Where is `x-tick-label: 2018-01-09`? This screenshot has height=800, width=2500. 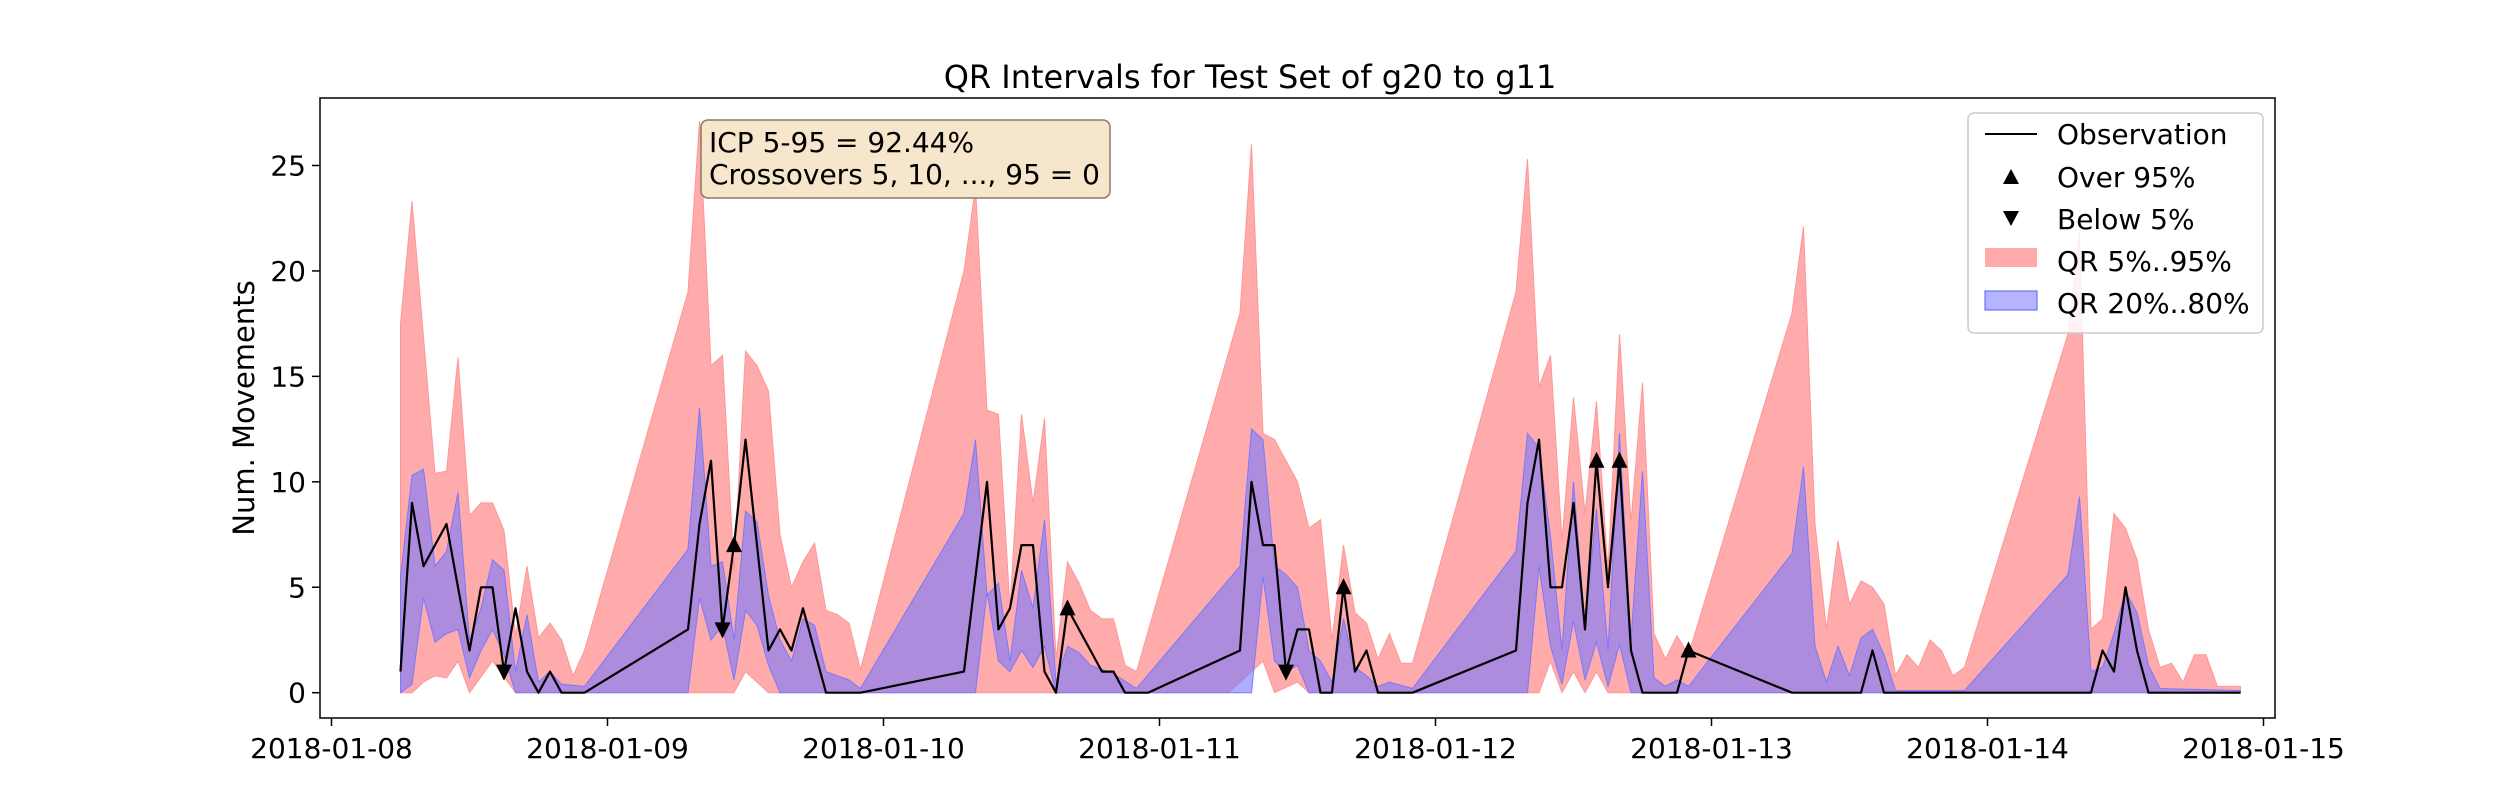 x-tick-label: 2018-01-09 is located at coordinates (607, 748).